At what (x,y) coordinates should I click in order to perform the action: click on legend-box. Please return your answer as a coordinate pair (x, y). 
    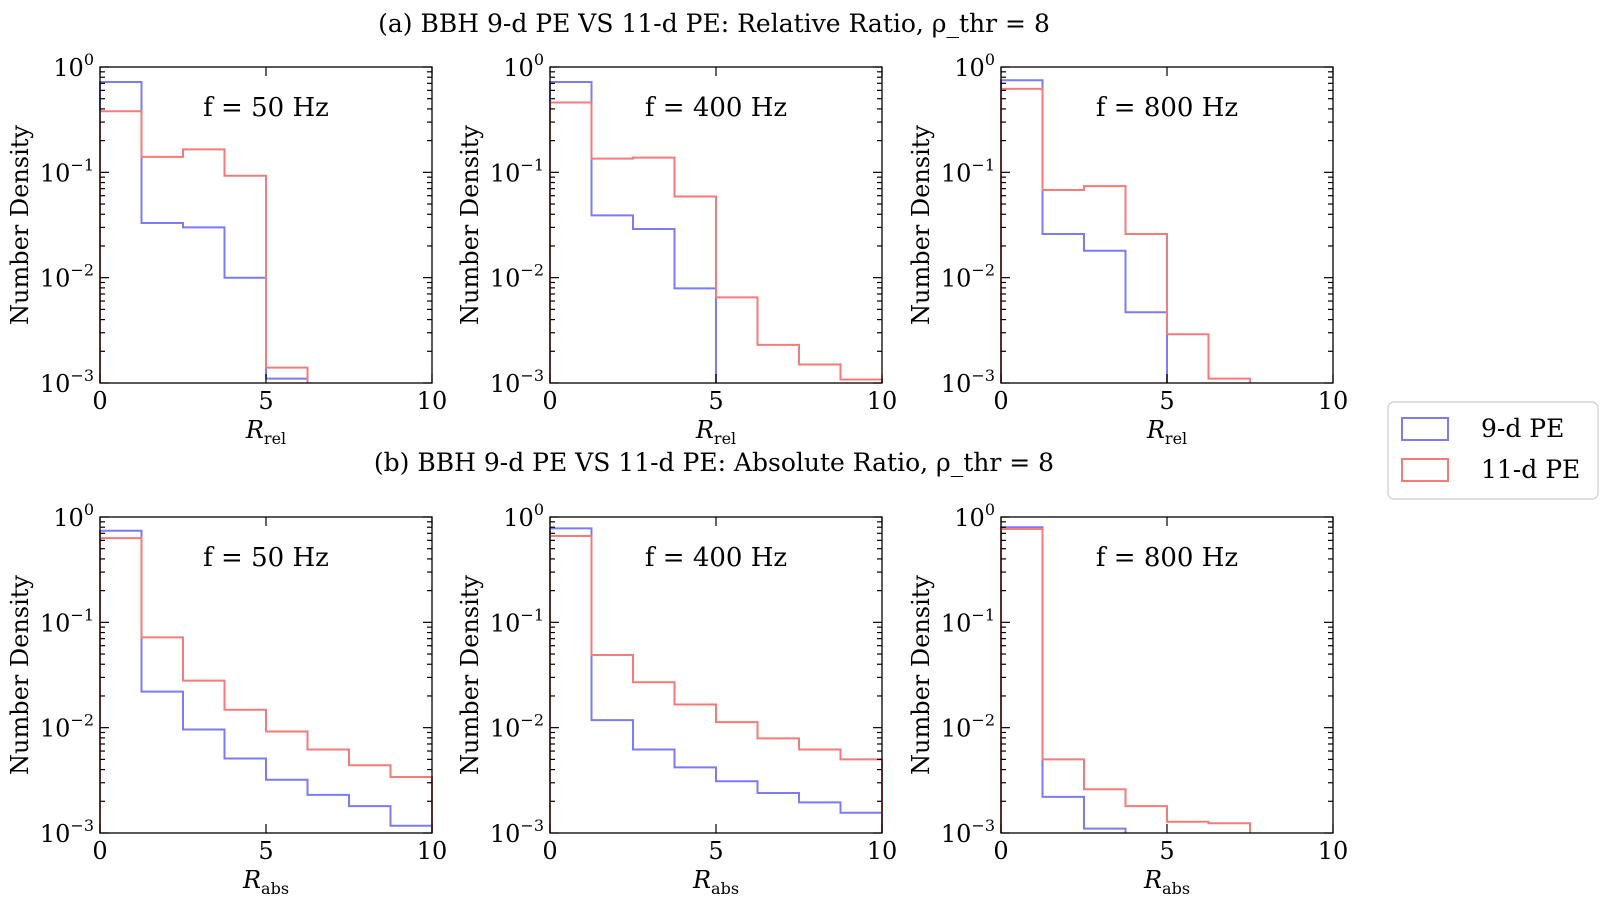
    Looking at the image, I should click on (1493, 450).